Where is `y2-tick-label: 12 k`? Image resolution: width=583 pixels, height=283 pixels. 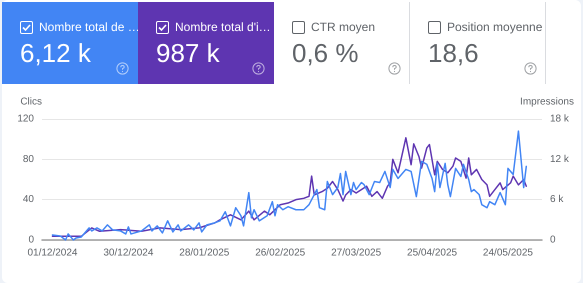
y2-tick-label: 12 k is located at coordinates (560, 159).